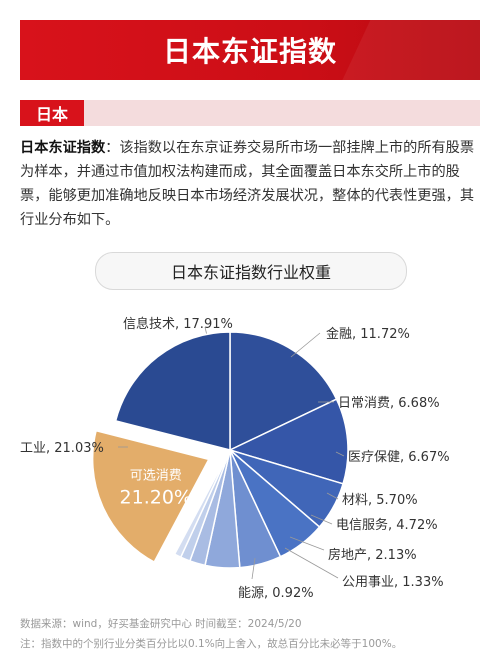  I want to click on slice-label-7: 公用事业, 1.33%, so click(393, 582).